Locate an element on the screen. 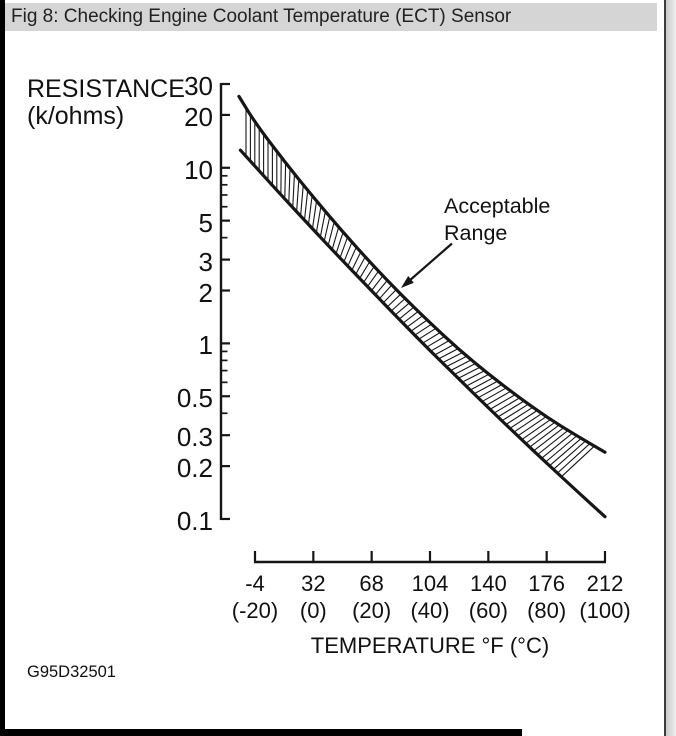  figure-code: G95D32501 is located at coordinates (71, 672).